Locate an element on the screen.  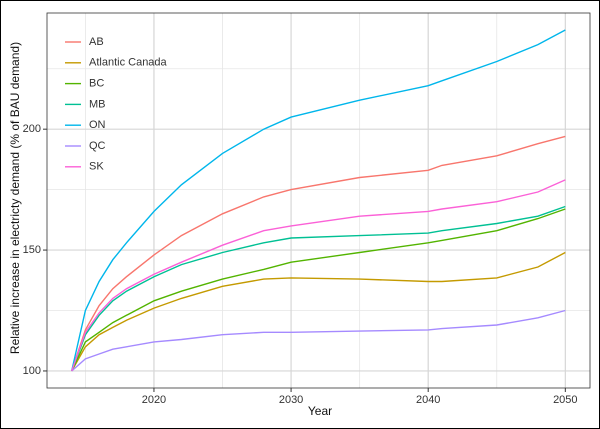
legend-label: Atlantic Canada is located at coordinates (128, 63).